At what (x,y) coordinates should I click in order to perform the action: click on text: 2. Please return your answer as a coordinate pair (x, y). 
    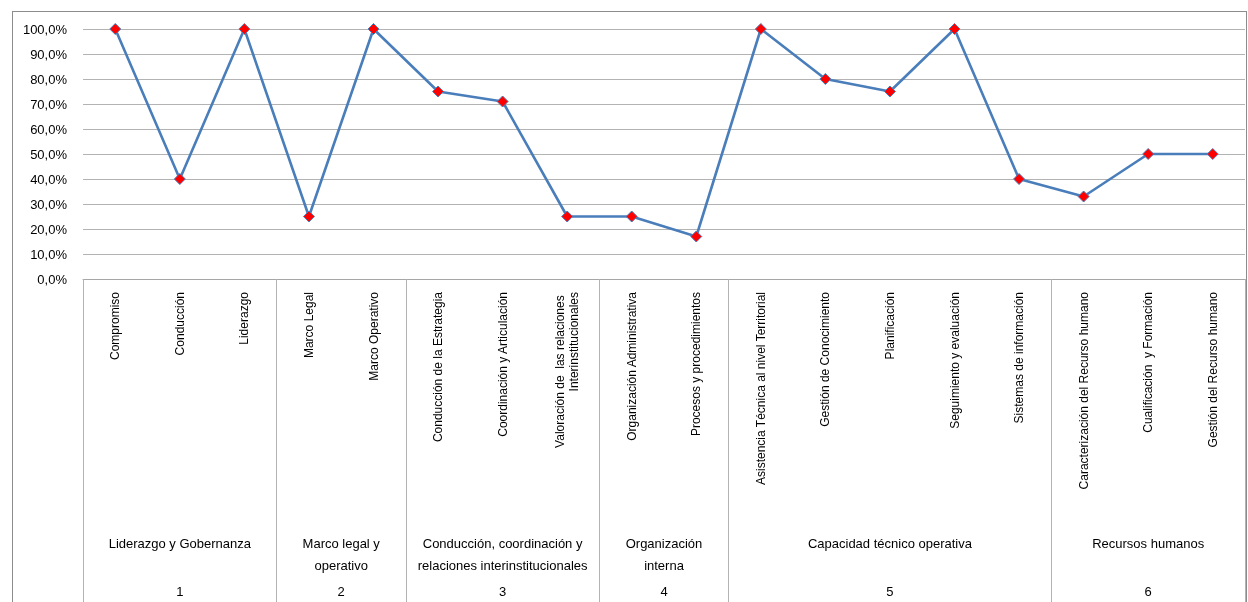
    Looking at the image, I should click on (341, 591).